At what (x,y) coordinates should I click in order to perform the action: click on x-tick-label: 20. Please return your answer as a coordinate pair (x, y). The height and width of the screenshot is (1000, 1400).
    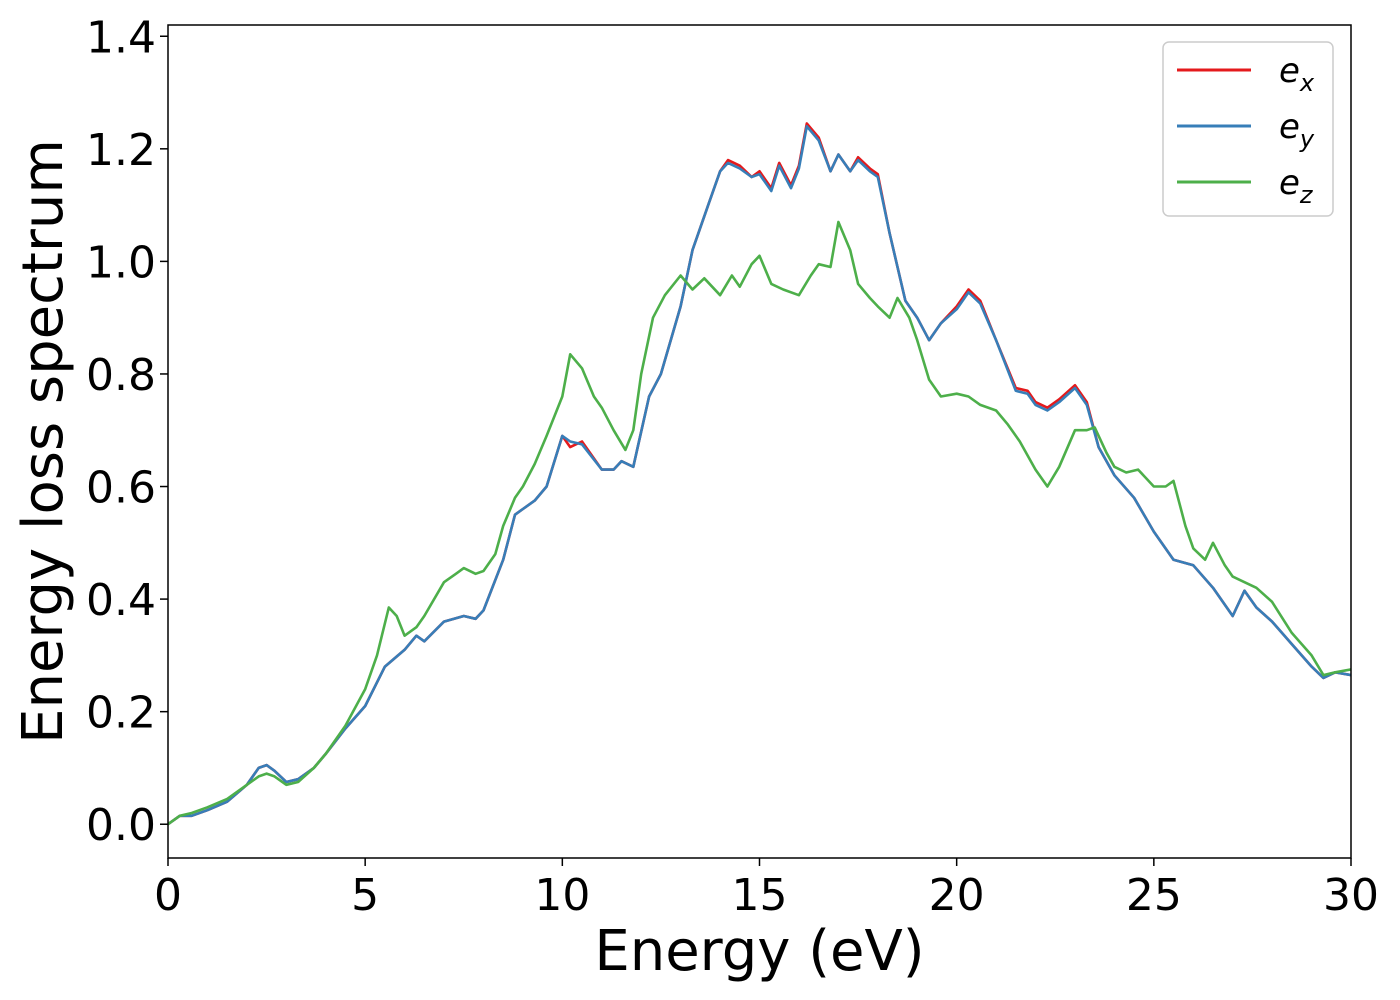
    Looking at the image, I should click on (957, 895).